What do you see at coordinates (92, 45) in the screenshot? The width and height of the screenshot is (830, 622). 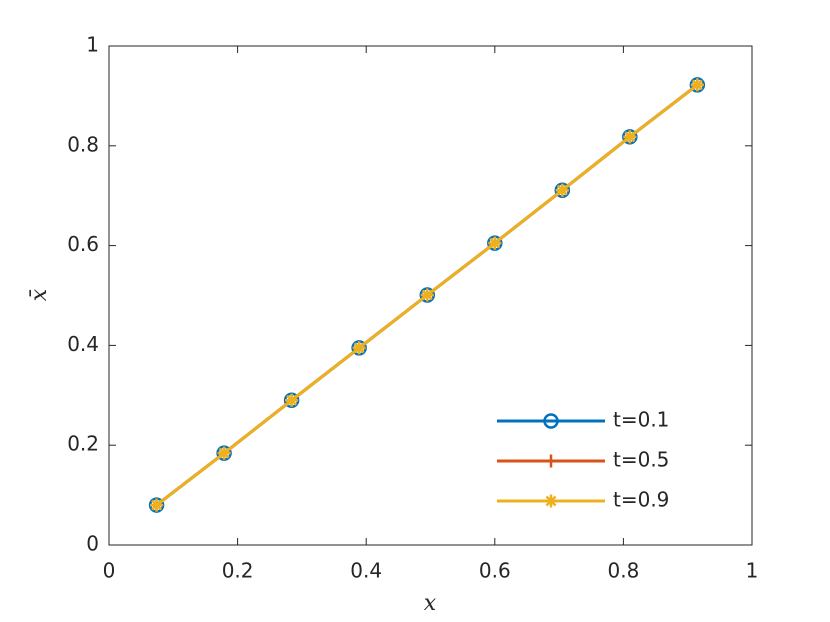 I see `y-tick-label: 1` at bounding box center [92, 45].